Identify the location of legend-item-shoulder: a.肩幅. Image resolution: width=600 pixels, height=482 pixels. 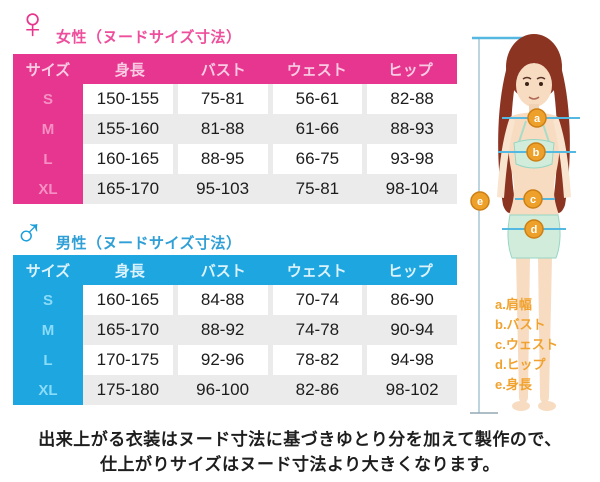
(513, 304).